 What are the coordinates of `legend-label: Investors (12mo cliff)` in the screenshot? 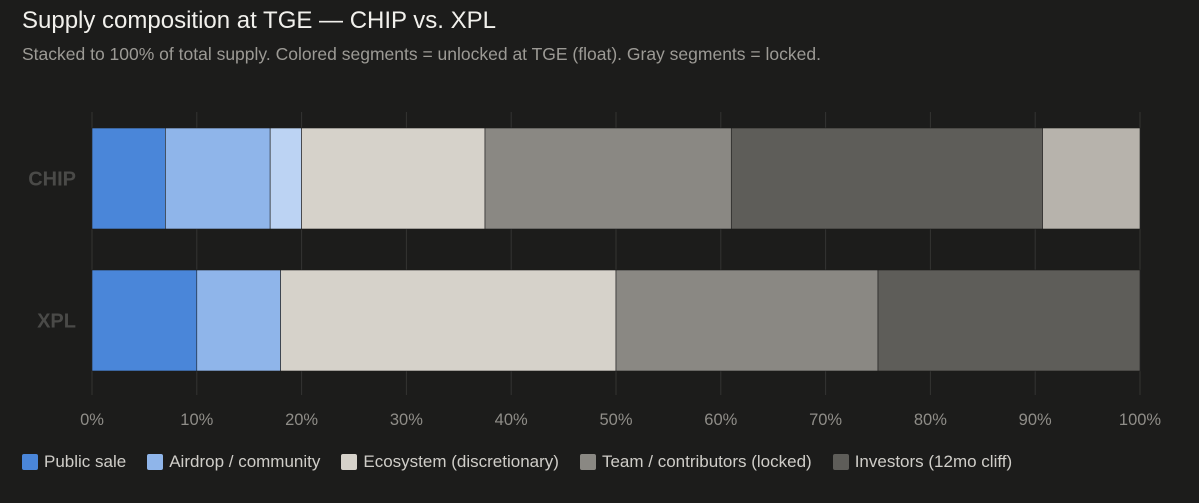 It's located at (933, 461).